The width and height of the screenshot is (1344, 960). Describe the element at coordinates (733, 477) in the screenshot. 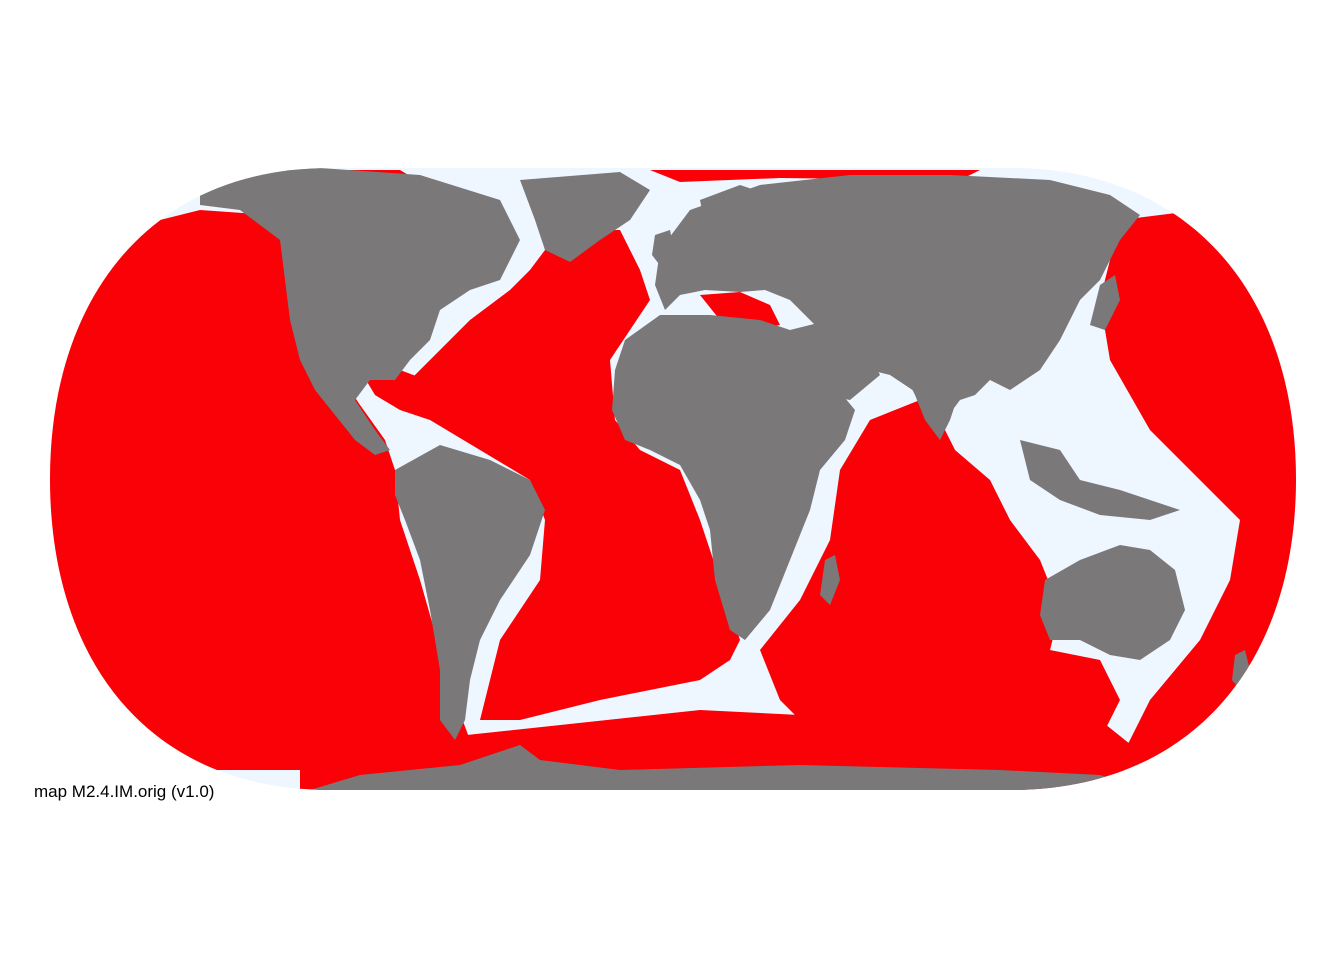

I see `africa` at that location.